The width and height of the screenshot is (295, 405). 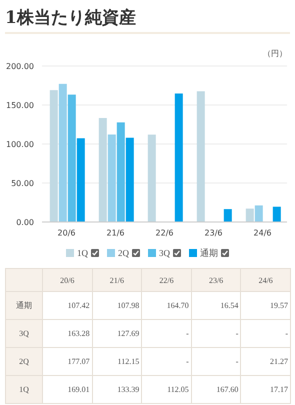 I want to click on data-label: 127.69, so click(x=117, y=334).